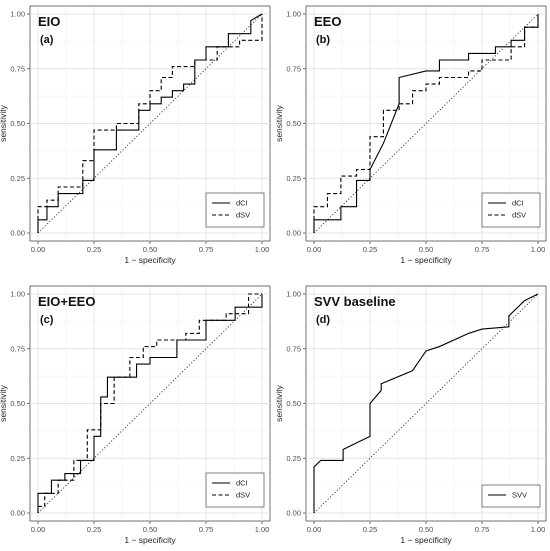 Image resolution: width=550 pixels, height=551 pixels. Describe the element at coordinates (49, 21) in the screenshot. I see `panel-title: EIO` at that location.